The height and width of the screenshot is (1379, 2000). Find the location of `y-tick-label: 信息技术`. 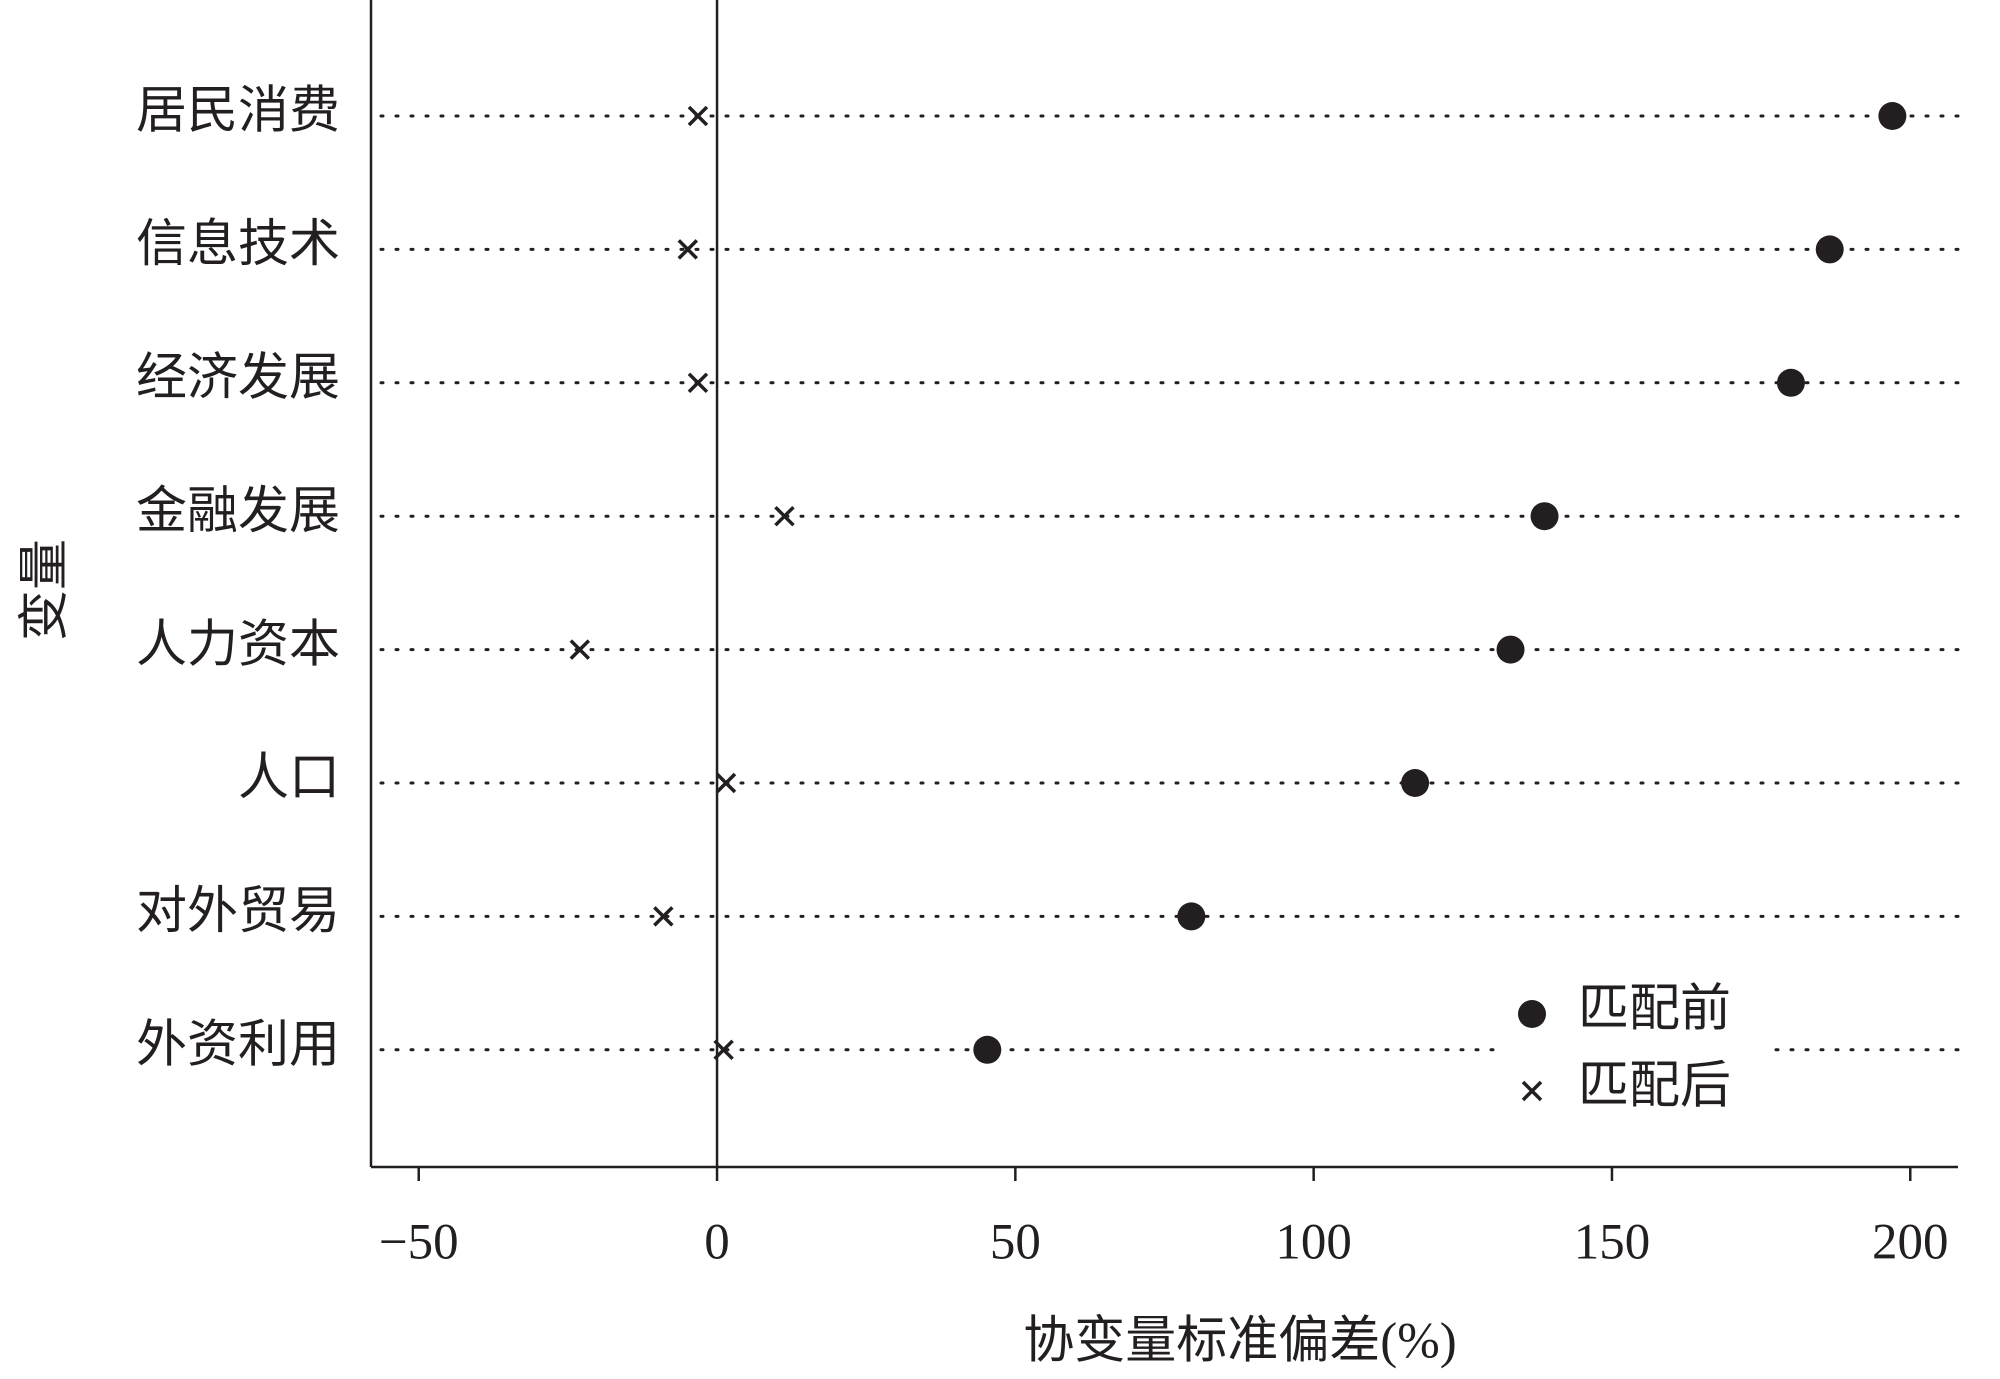

y-tick-label: 信息技术 is located at coordinates (238, 244).